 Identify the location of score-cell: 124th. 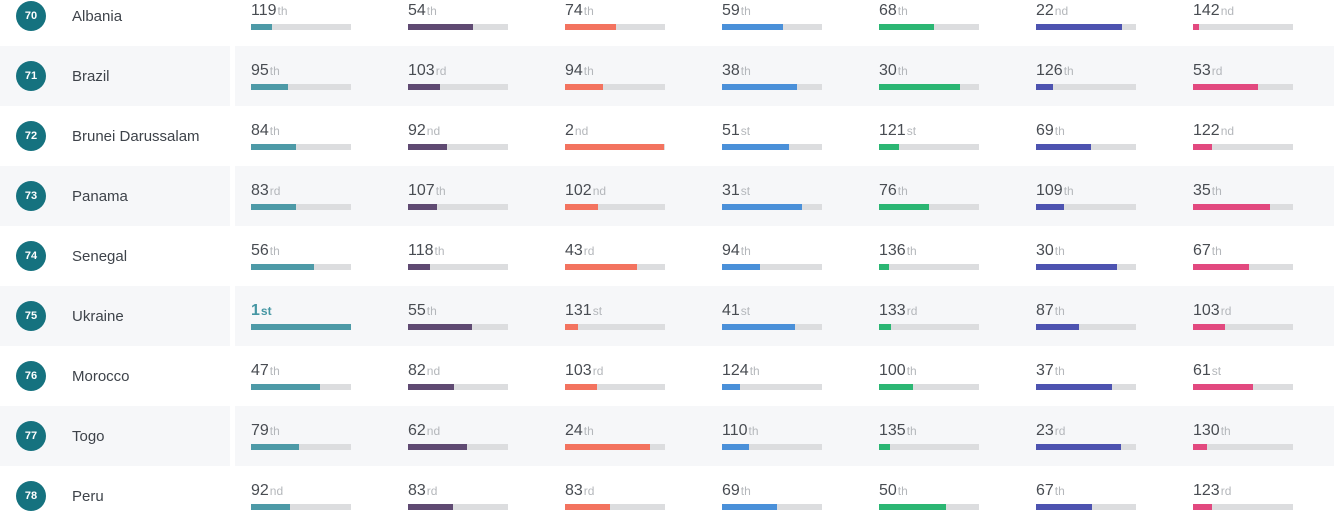
(784, 376).